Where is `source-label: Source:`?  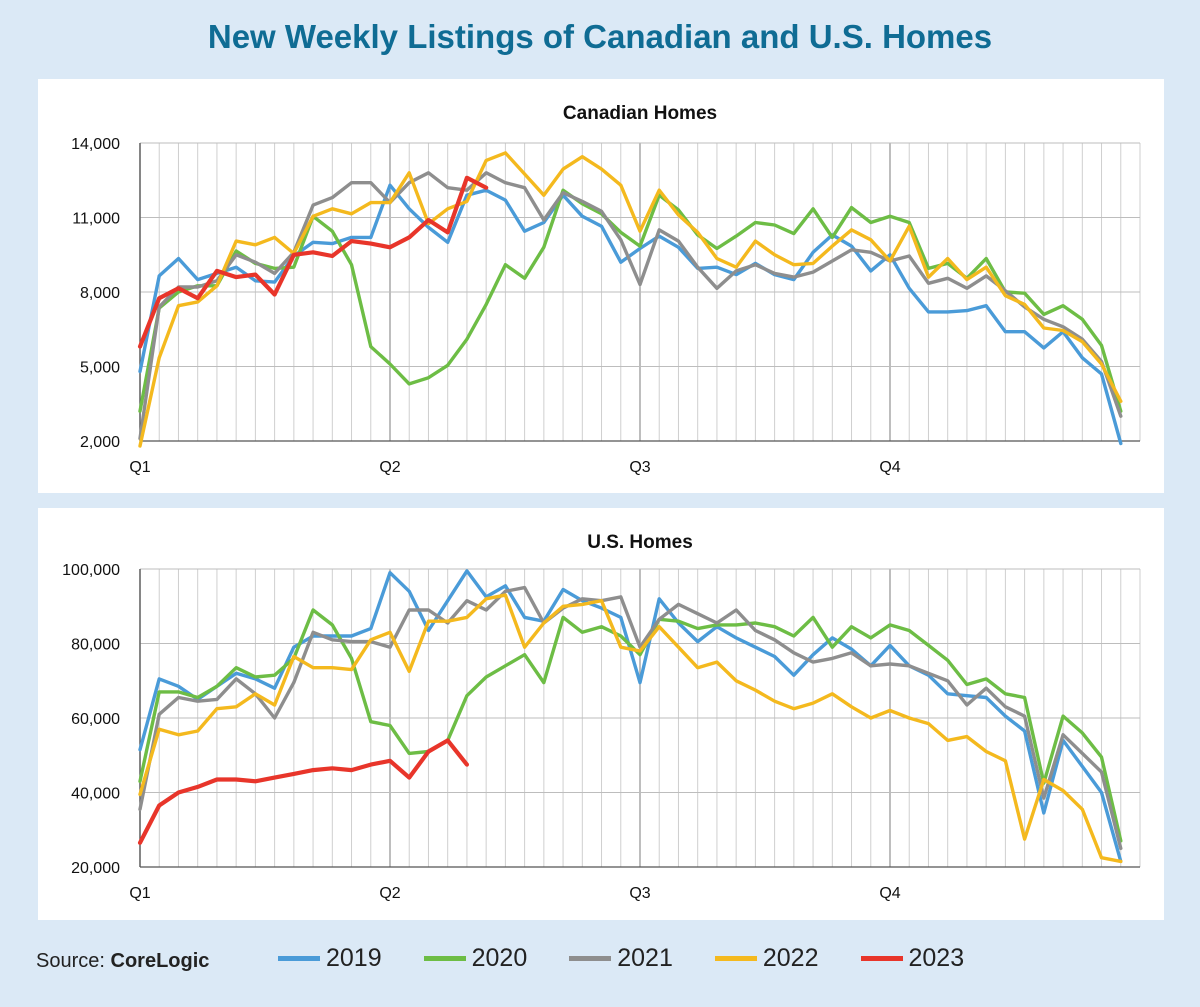 source-label: Source: is located at coordinates (70, 961).